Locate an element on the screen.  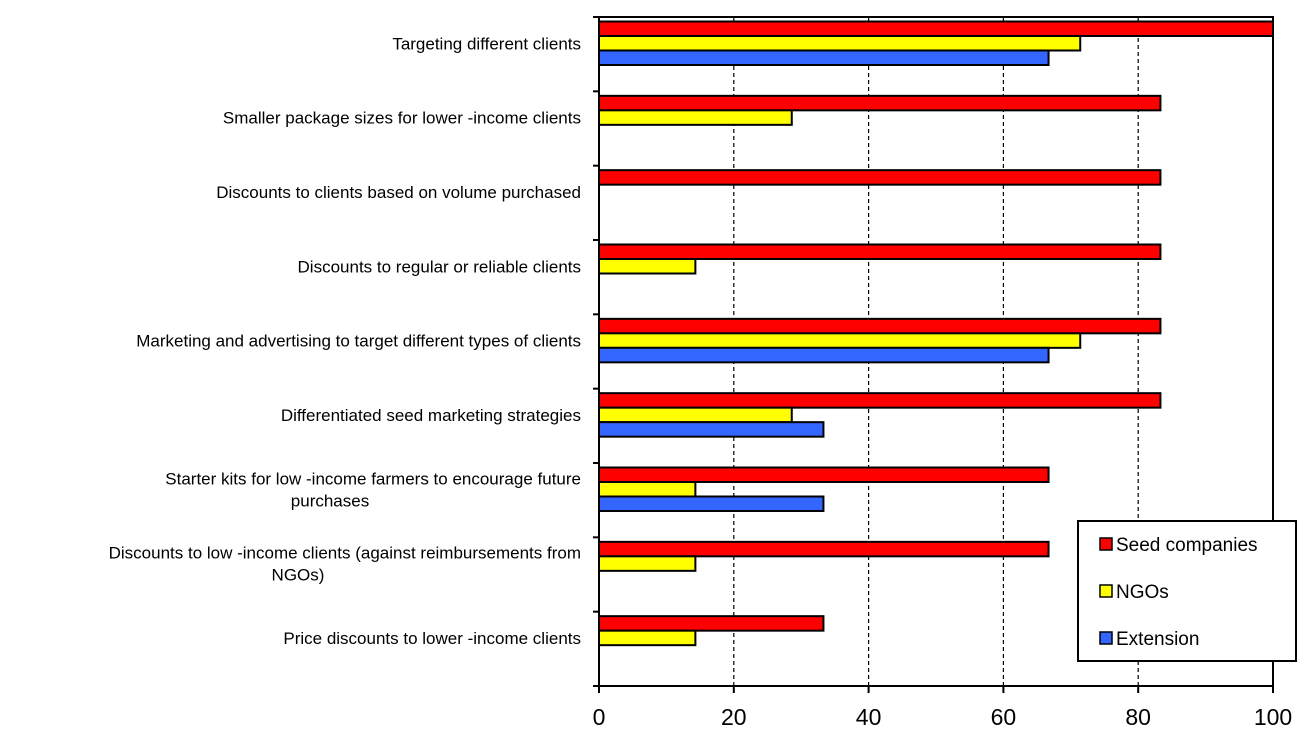
x-tick-label: 20 is located at coordinates (734, 717).